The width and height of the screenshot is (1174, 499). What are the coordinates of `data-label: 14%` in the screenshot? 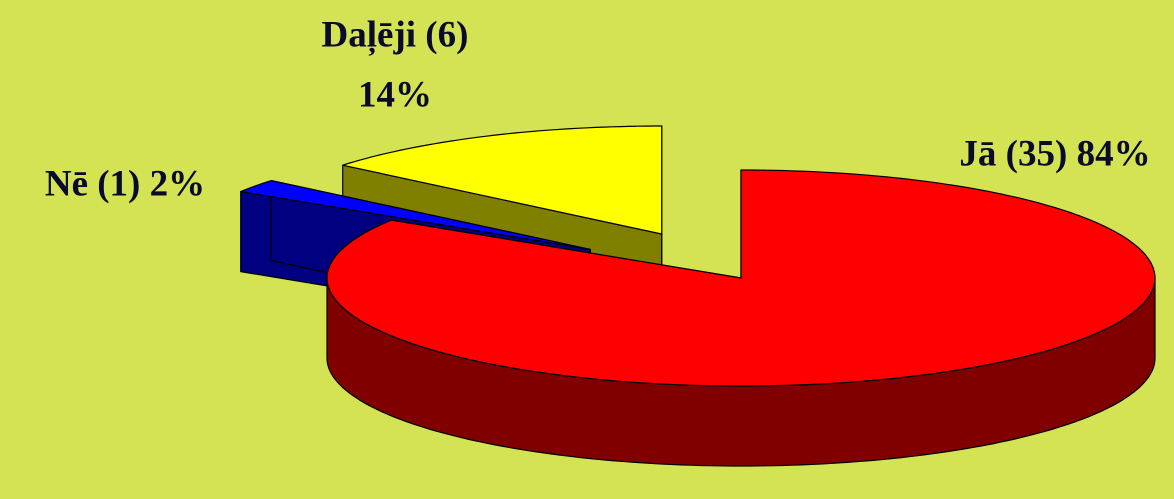 It's located at (395, 94).